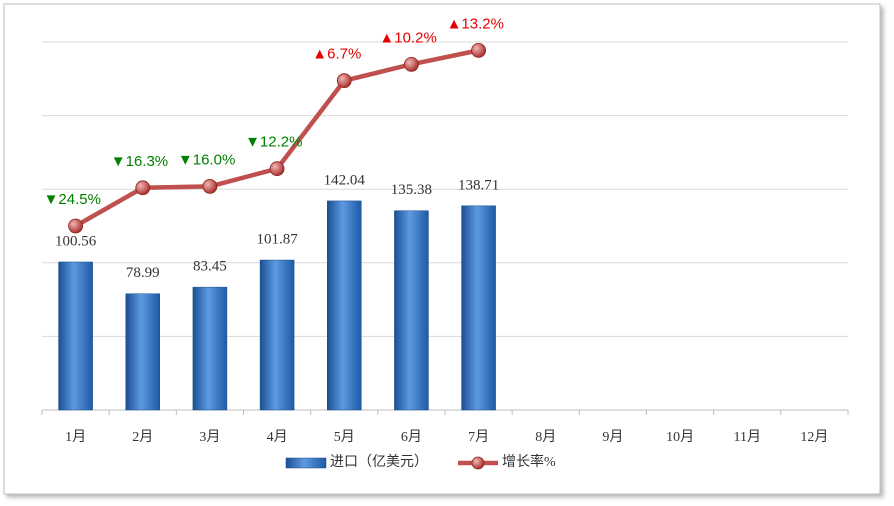  What do you see at coordinates (529, 461) in the screenshot?
I see `legend-label: 增长率%` at bounding box center [529, 461].